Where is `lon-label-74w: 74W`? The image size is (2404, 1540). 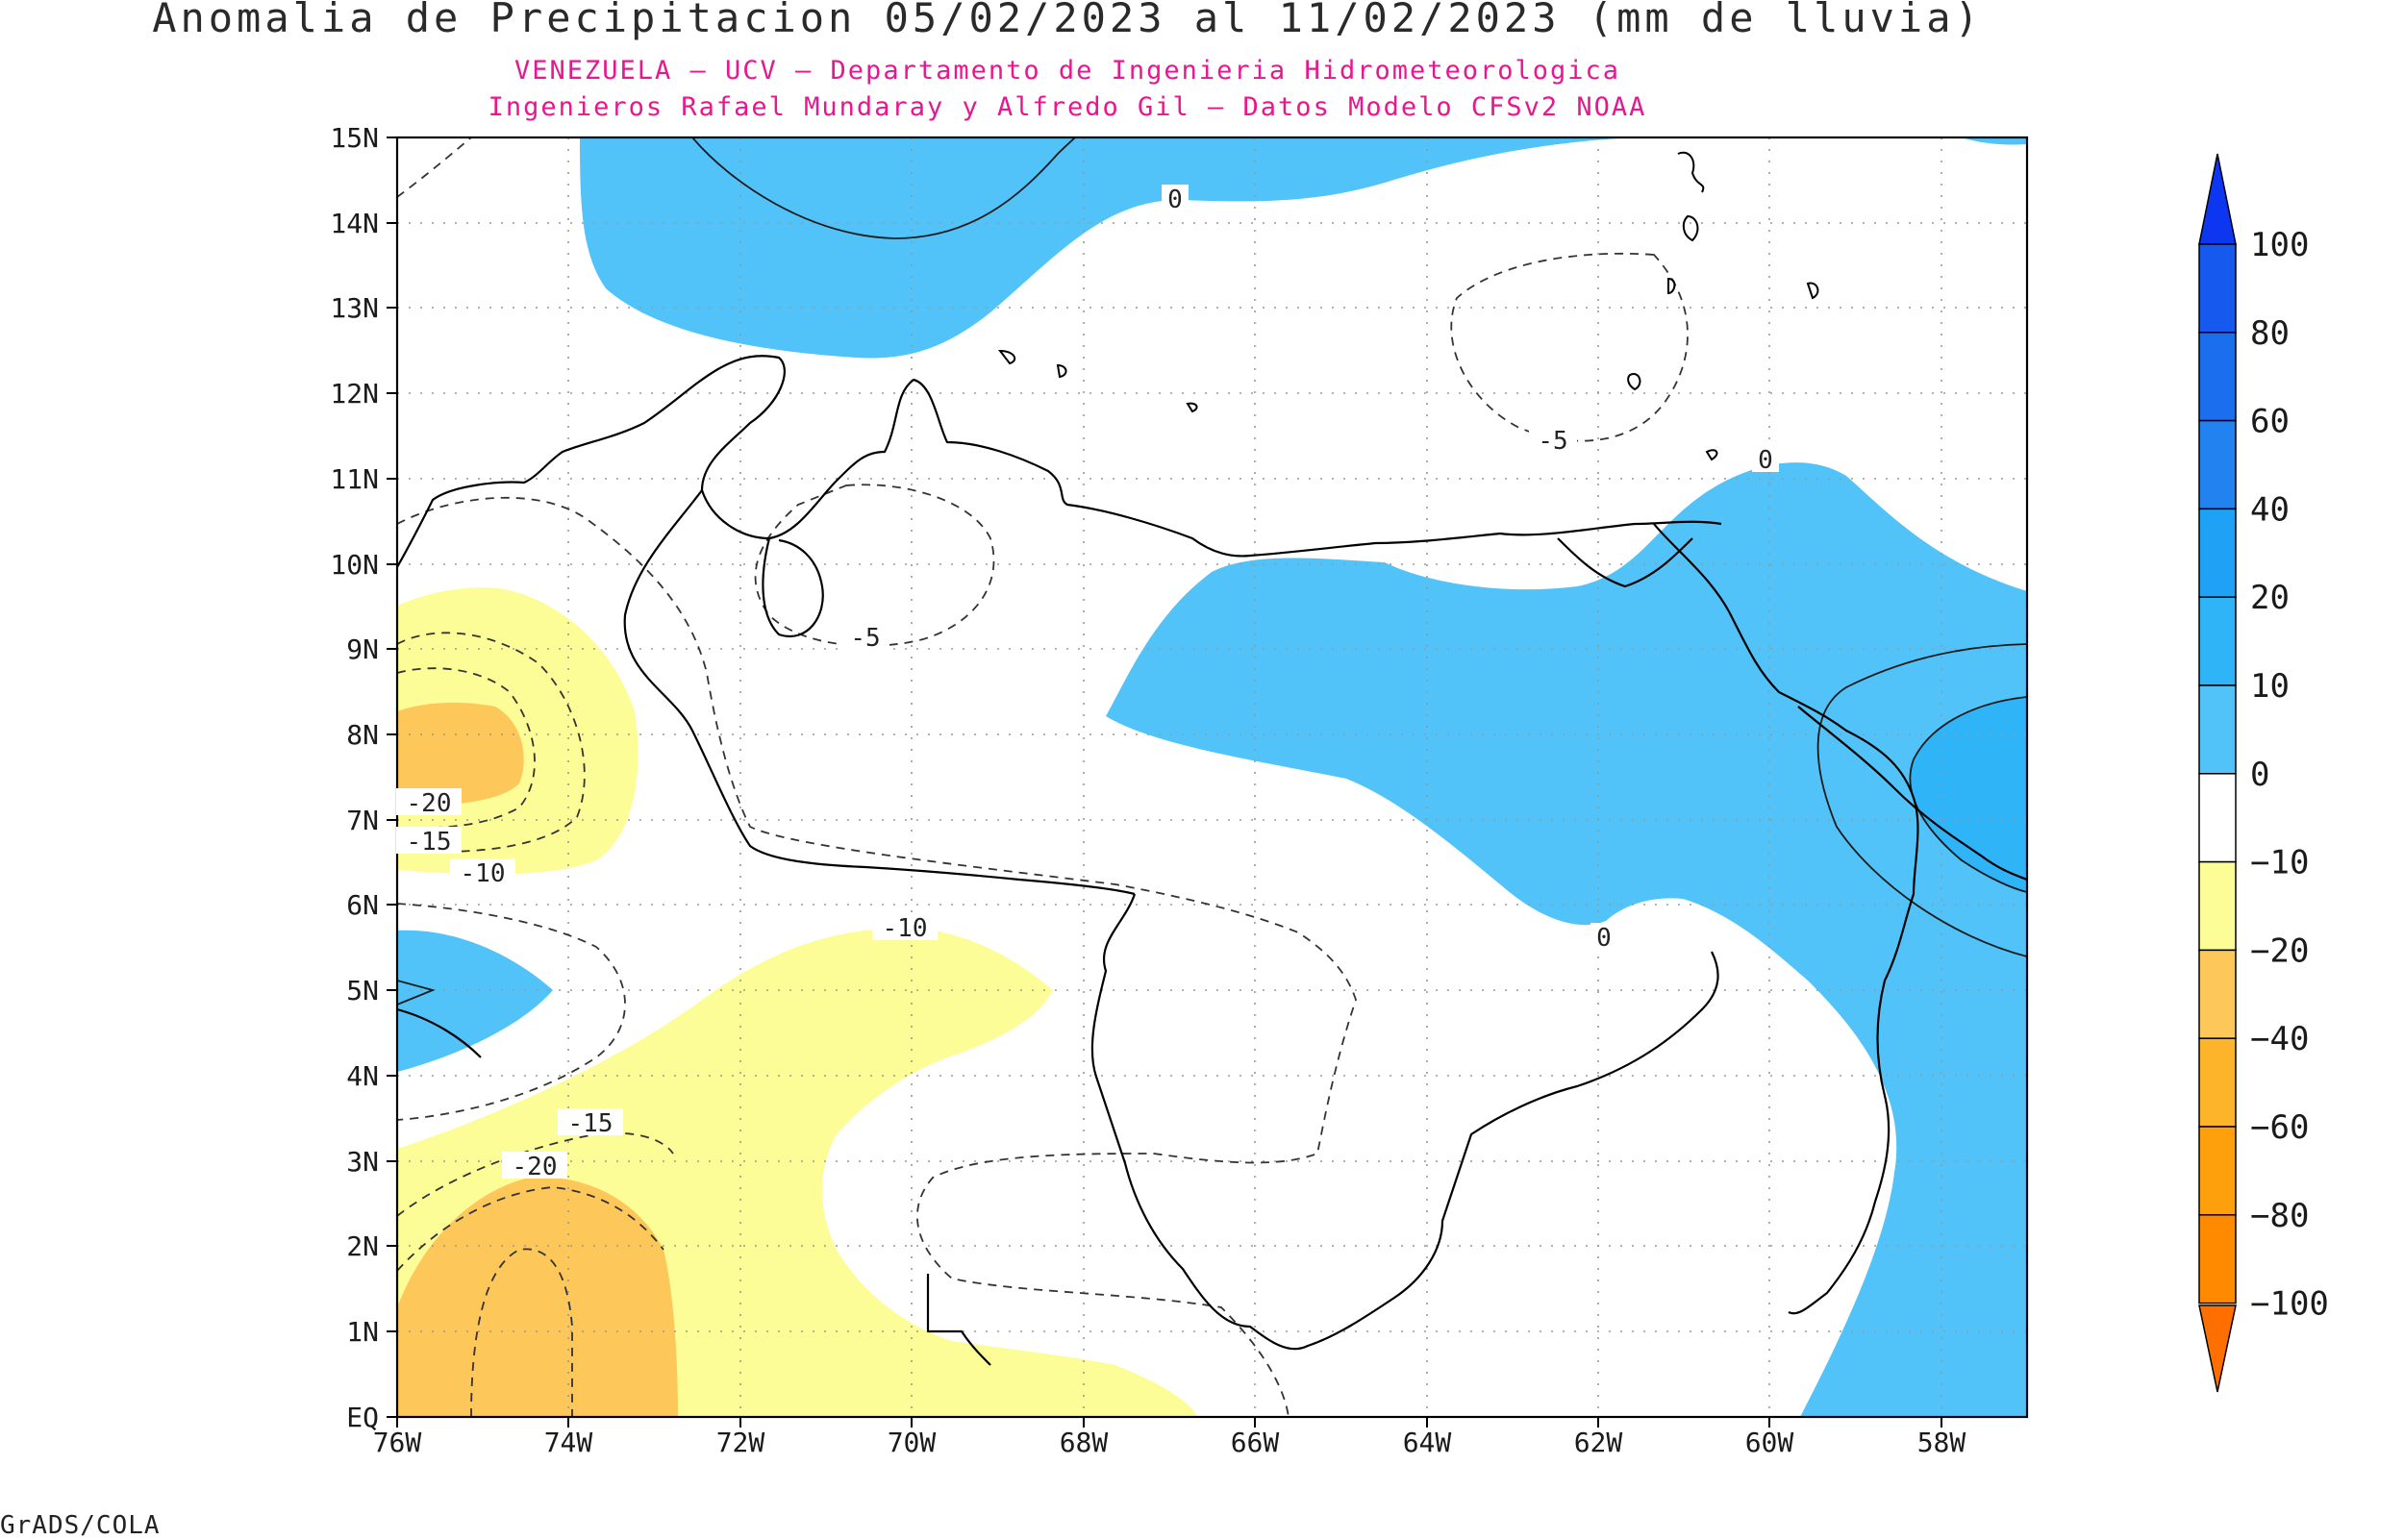 lon-label-74w: 74W is located at coordinates (568, 1442).